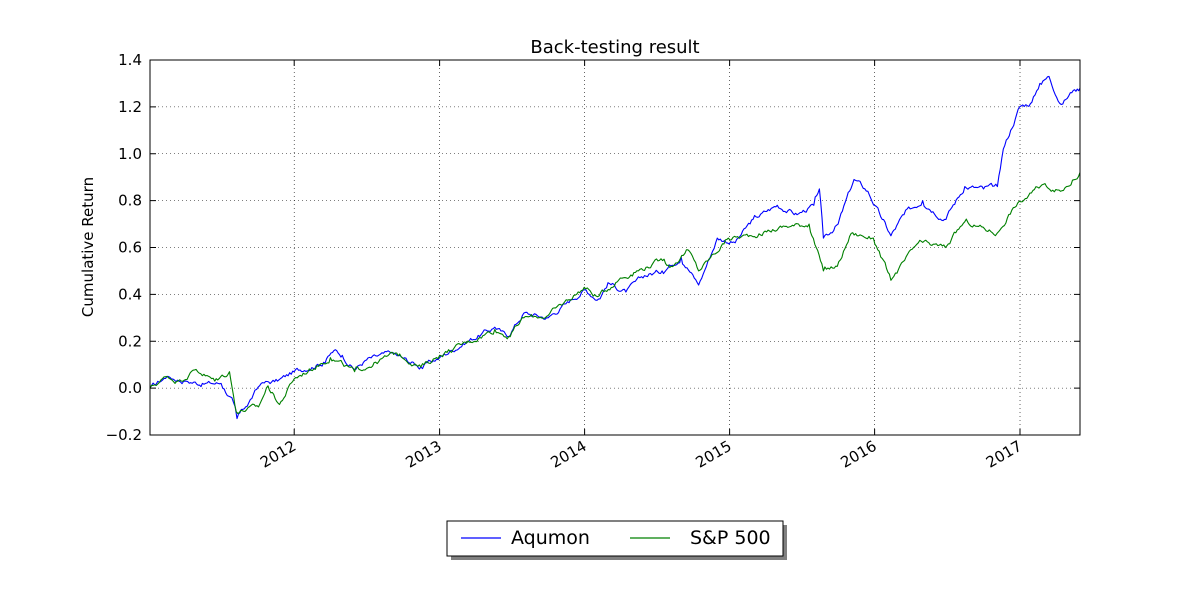 Image resolution: width=1200 pixels, height=597 pixels. Describe the element at coordinates (550, 538) in the screenshot. I see `legend-label-aqumon: Aqumon` at that location.